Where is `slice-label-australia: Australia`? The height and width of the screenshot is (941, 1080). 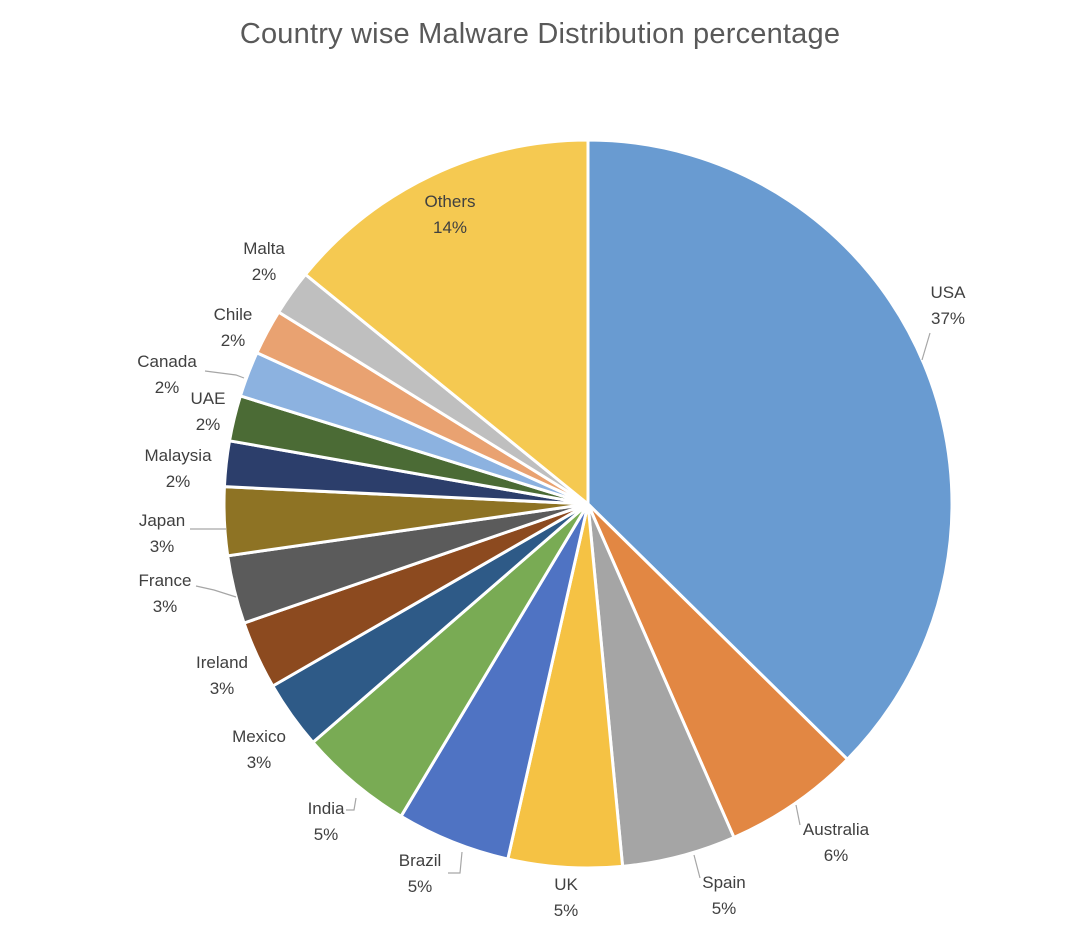
slice-label-australia: Australia is located at coordinates (836, 829).